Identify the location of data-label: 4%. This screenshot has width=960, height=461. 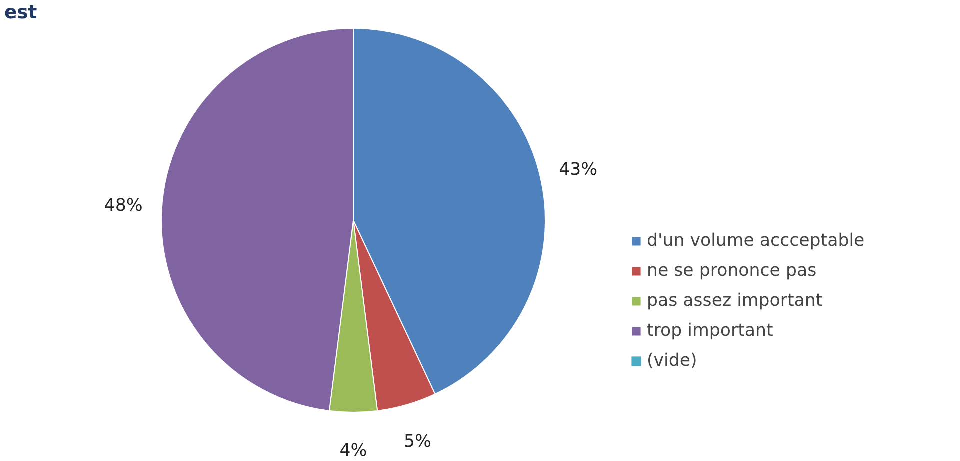
(354, 450).